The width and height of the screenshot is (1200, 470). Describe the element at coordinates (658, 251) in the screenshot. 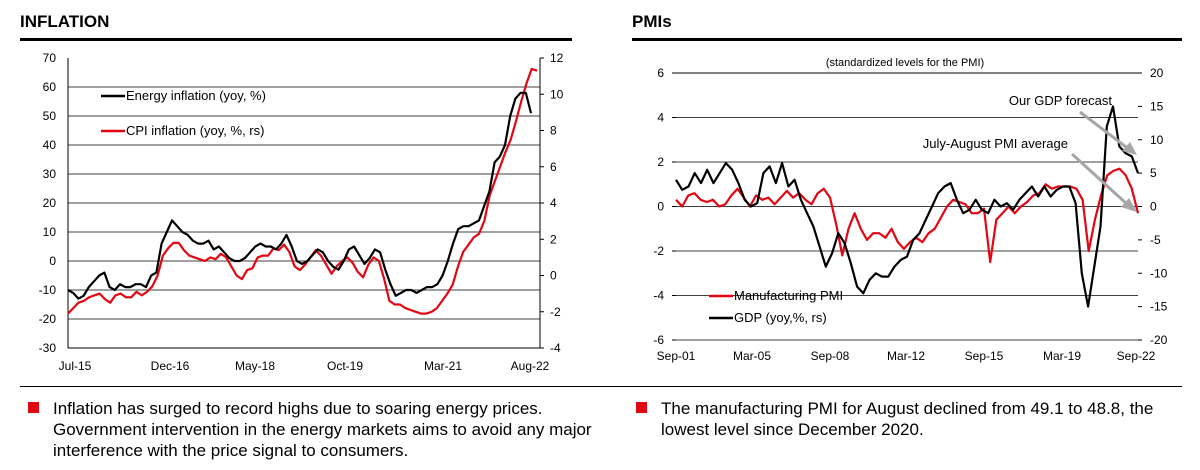

I see `pmi-y-tick-label: -2` at that location.